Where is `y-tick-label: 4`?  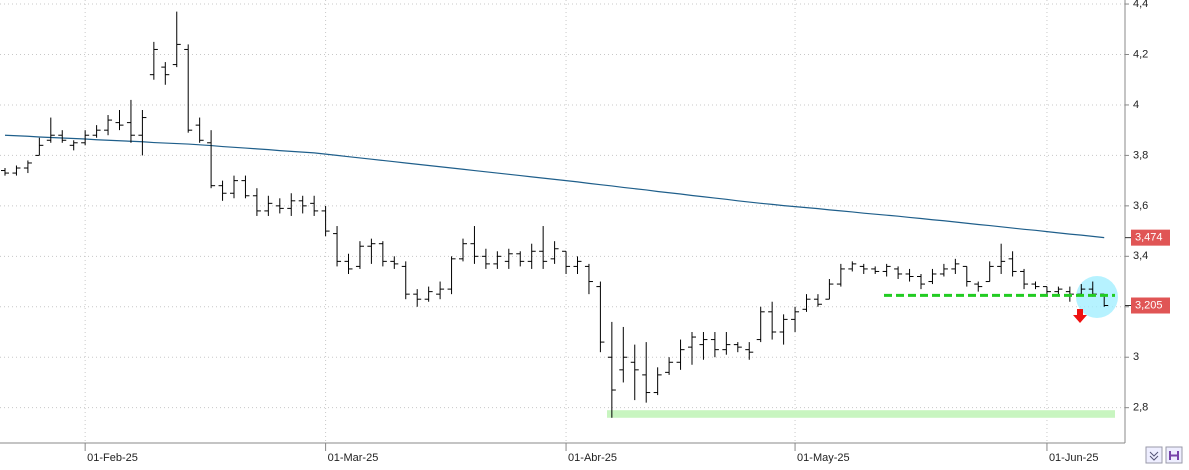 y-tick-label: 4 is located at coordinates (1136, 105).